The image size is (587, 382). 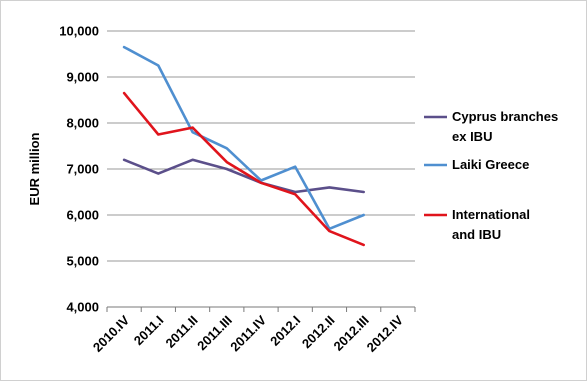 I want to click on y-tick-label: 5,000, so click(x=82, y=261).